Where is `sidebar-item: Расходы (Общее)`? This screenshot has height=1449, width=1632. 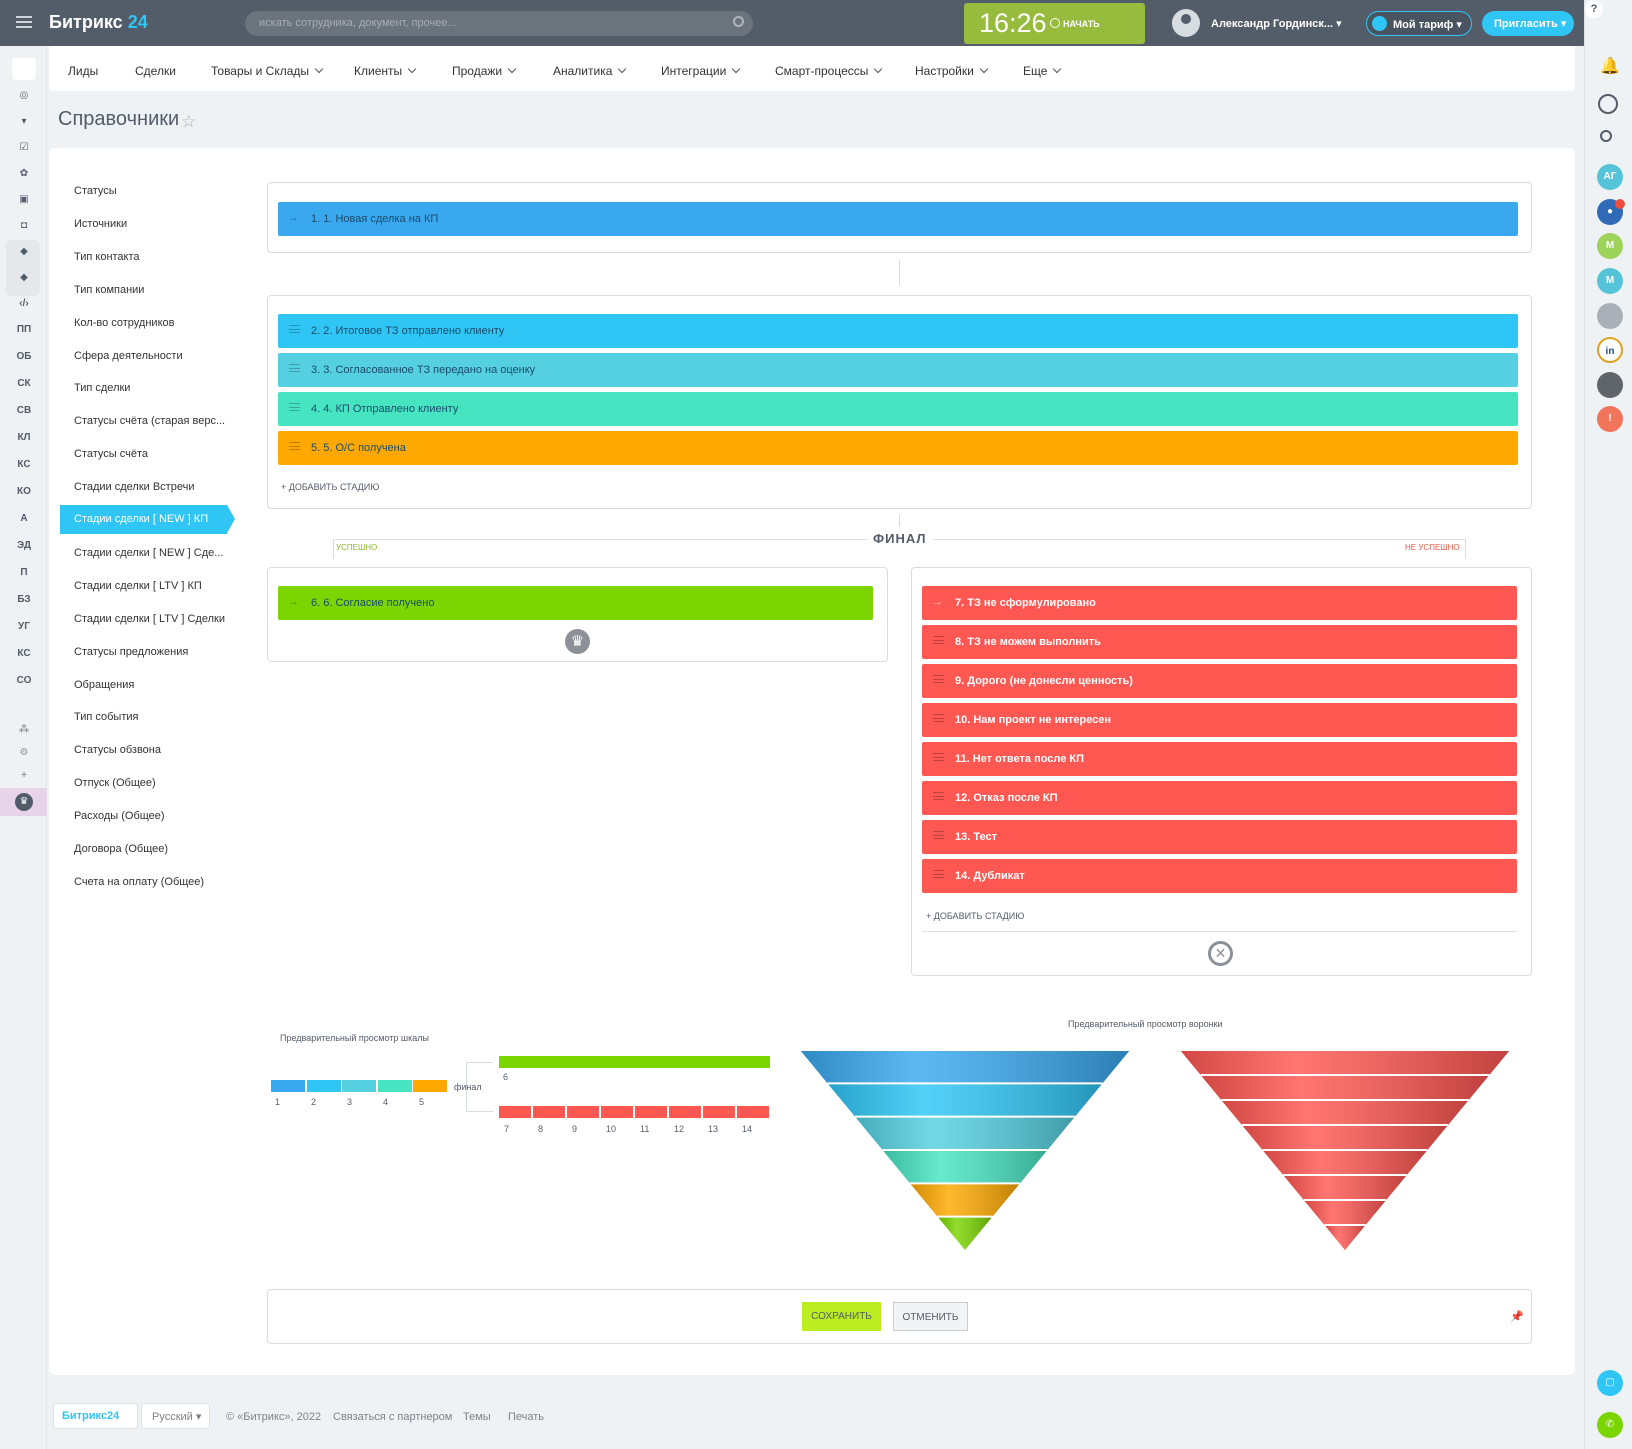 sidebar-item: Расходы (Общее) is located at coordinates (119, 816).